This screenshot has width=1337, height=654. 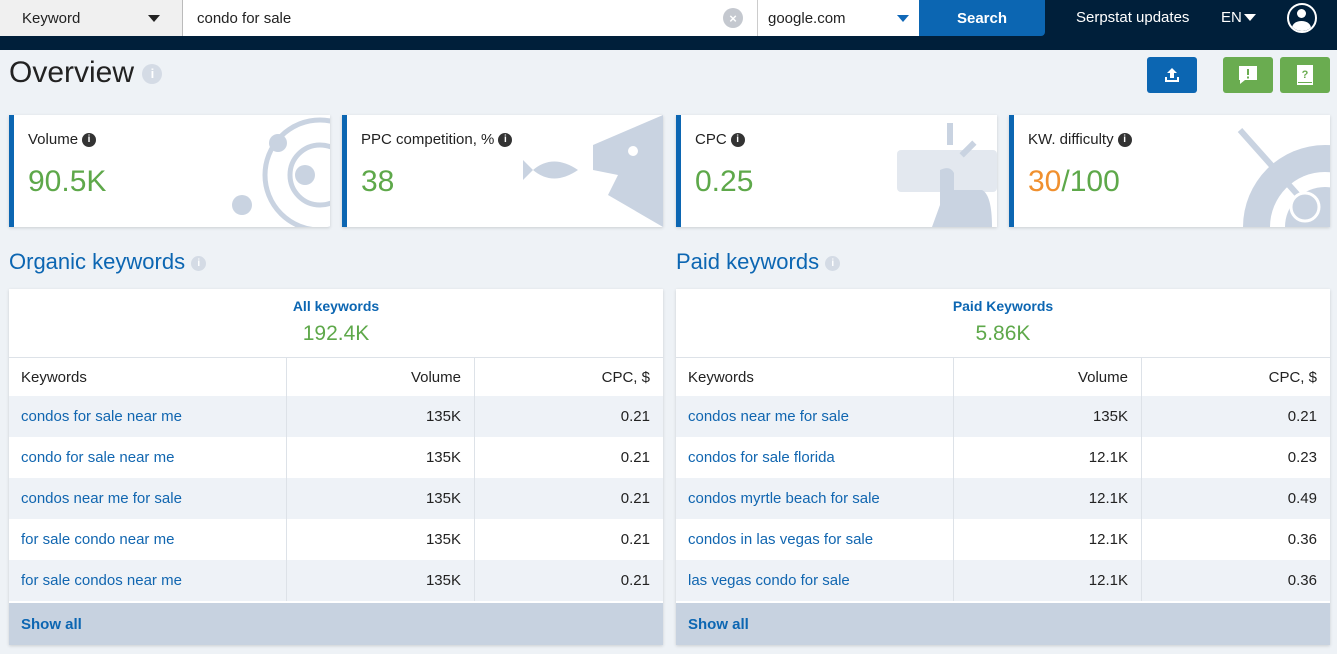 I want to click on keyword-cell: condos in las vegas for sale, so click(x=815, y=539).